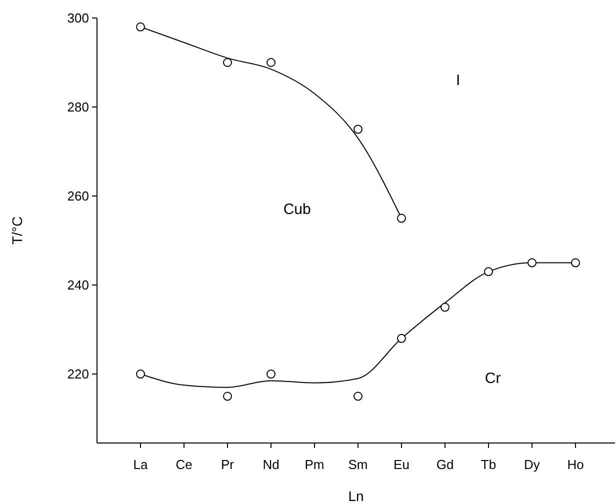  What do you see at coordinates (17, 230) in the screenshot?
I see `y-axis-title: T/°C` at bounding box center [17, 230].